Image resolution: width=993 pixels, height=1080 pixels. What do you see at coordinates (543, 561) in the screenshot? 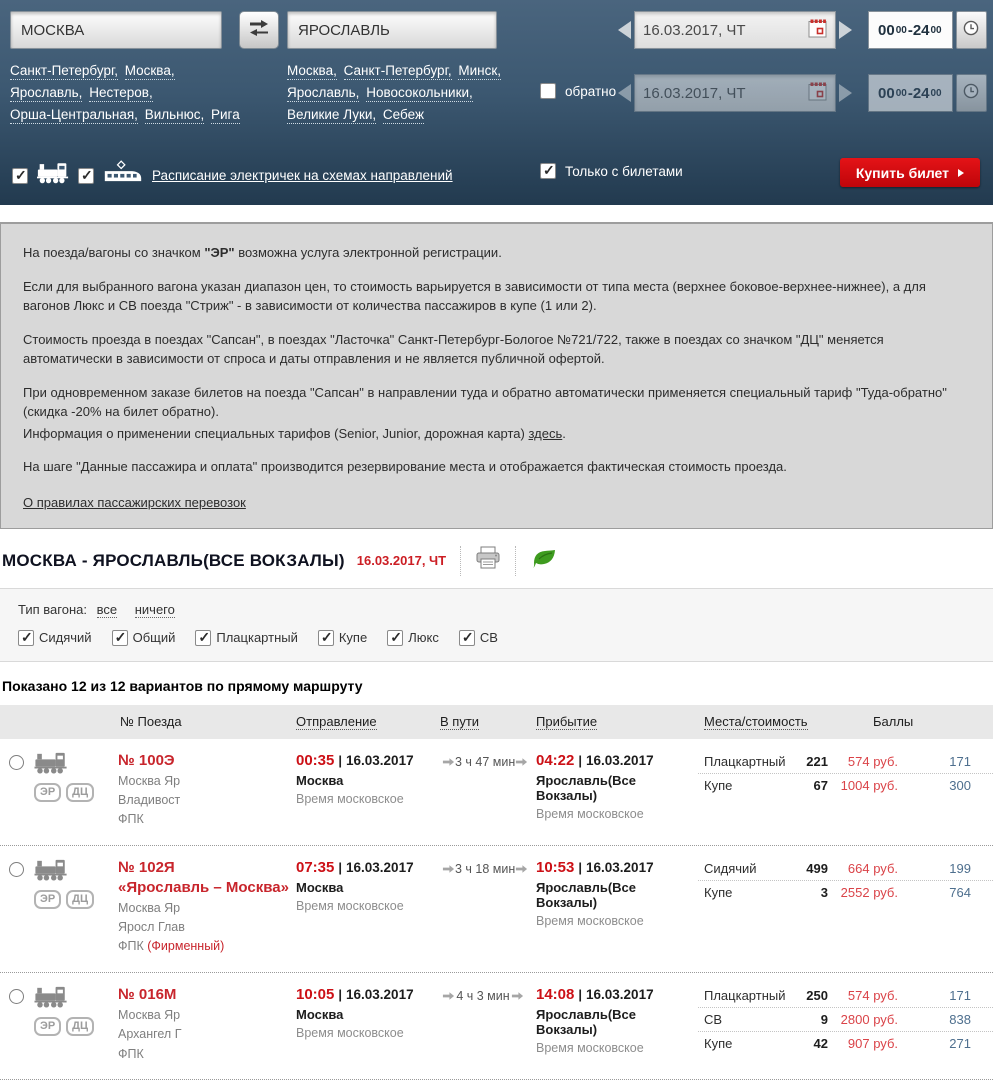
I see `eco-leaf-icon` at bounding box center [543, 561].